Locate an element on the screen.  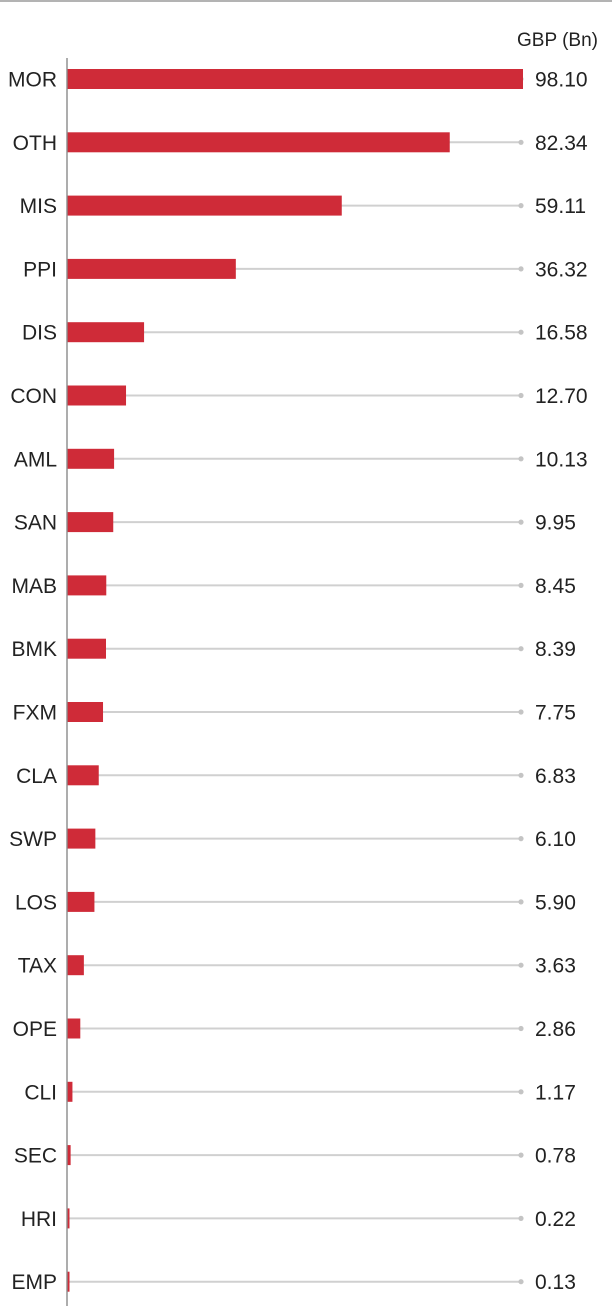
category-label: SWP is located at coordinates (33, 839).